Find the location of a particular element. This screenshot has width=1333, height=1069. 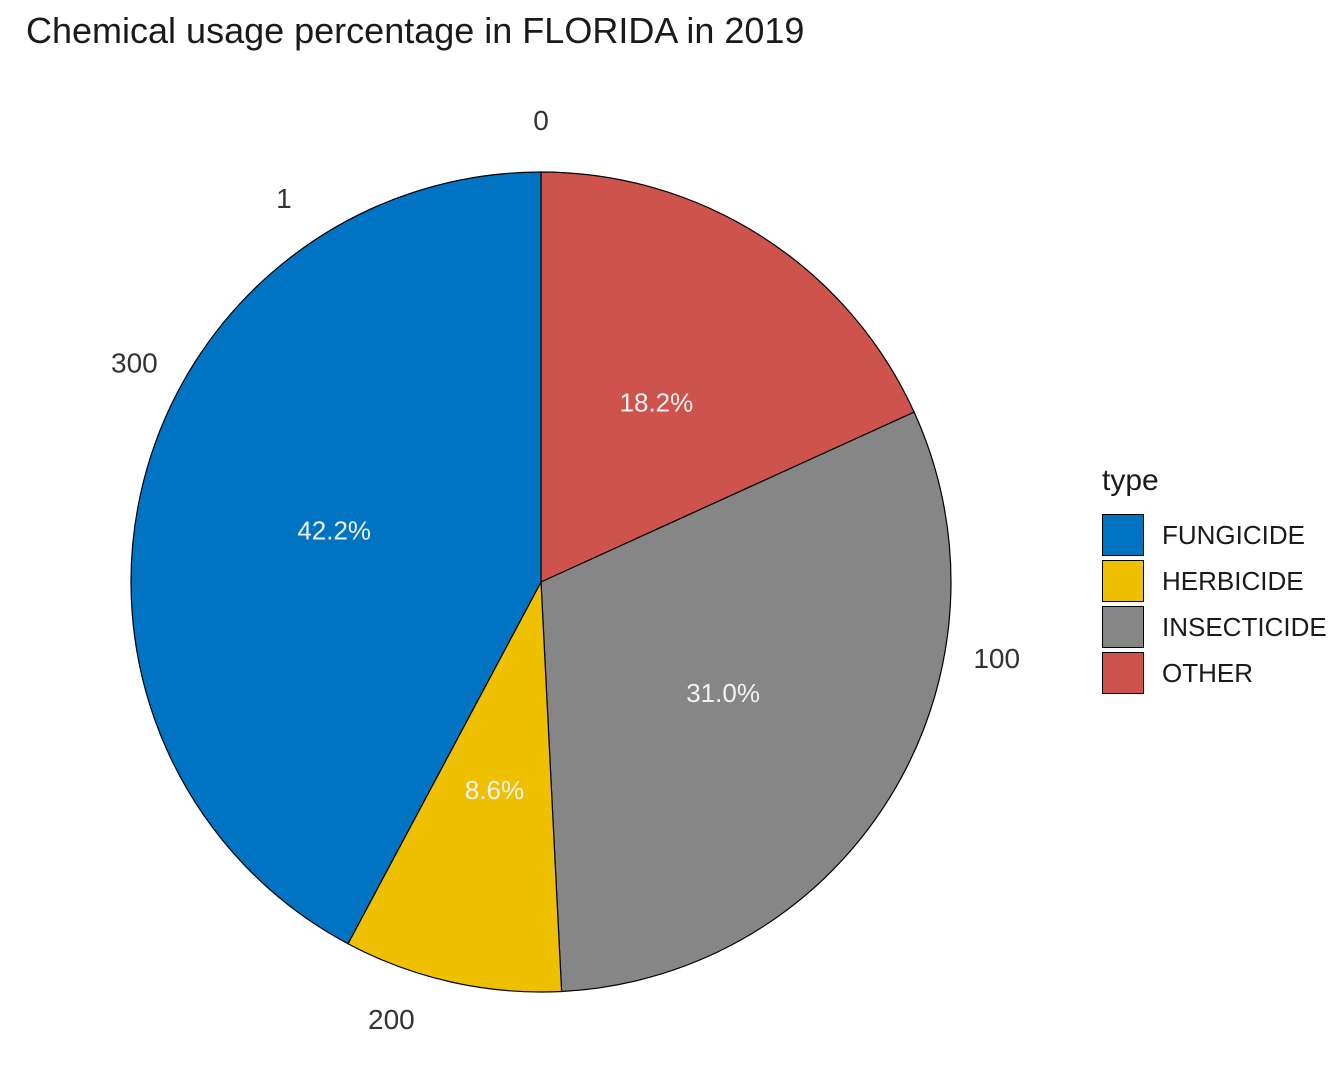

angle-tick-0: 0 is located at coordinates (541, 120).